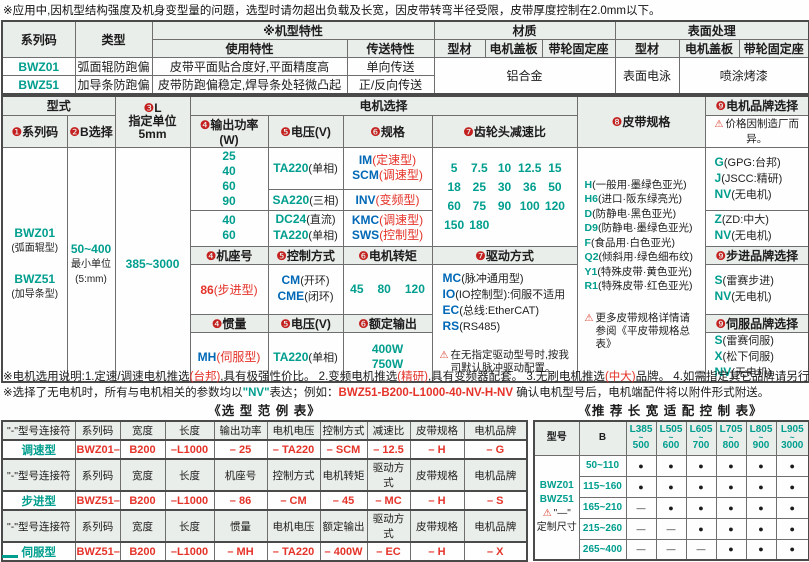 This screenshot has height=562, width=809. Describe the element at coordinates (437, 475) in the screenshot. I see `example-header: 皮带规格` at that location.